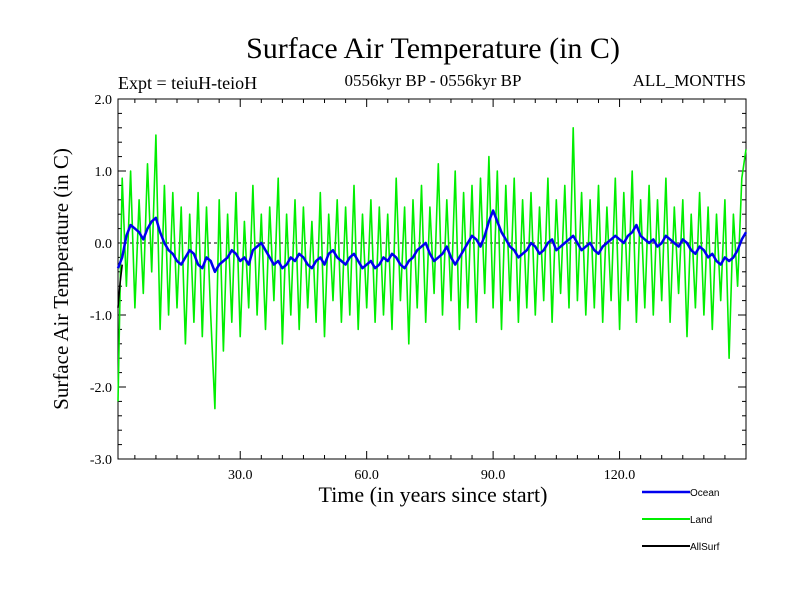  I want to click on legend: Ocean Land AllSurf, so click(681, 520).